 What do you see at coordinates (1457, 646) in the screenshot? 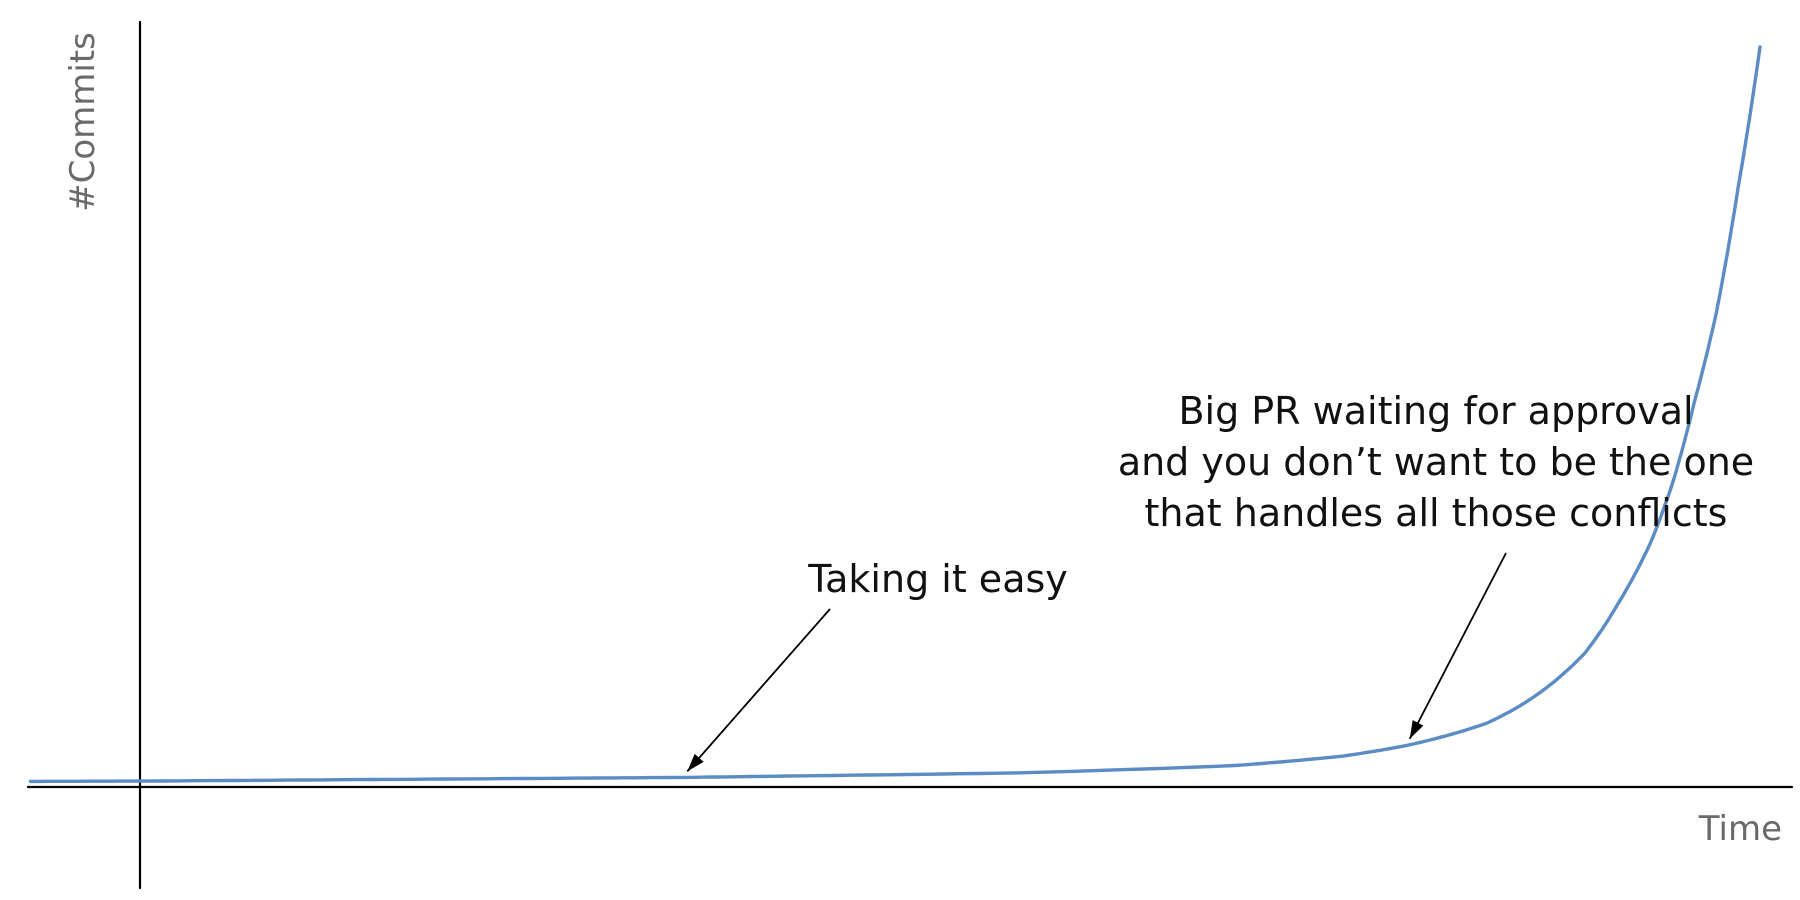
I see `annotation-2-arrow` at bounding box center [1457, 646].